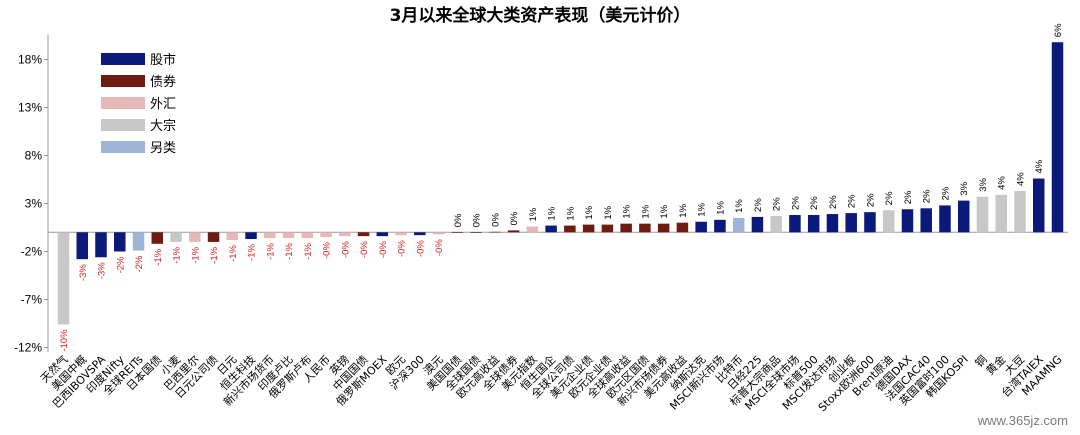 Image resolution: width=1080 pixels, height=435 pixels. I want to click on y-tick-label: 13%, so click(30, 108).